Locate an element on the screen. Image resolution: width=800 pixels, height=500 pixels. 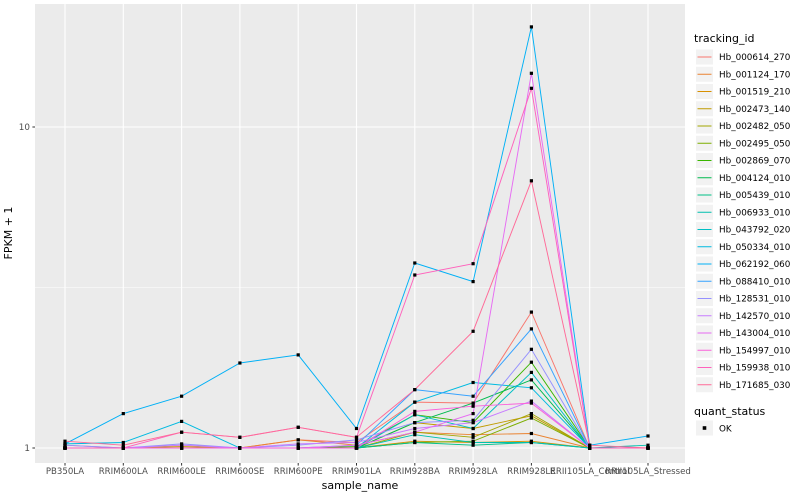
legend-item-Hb_159938_010: Hb_159938_010 is located at coordinates (743, 367).